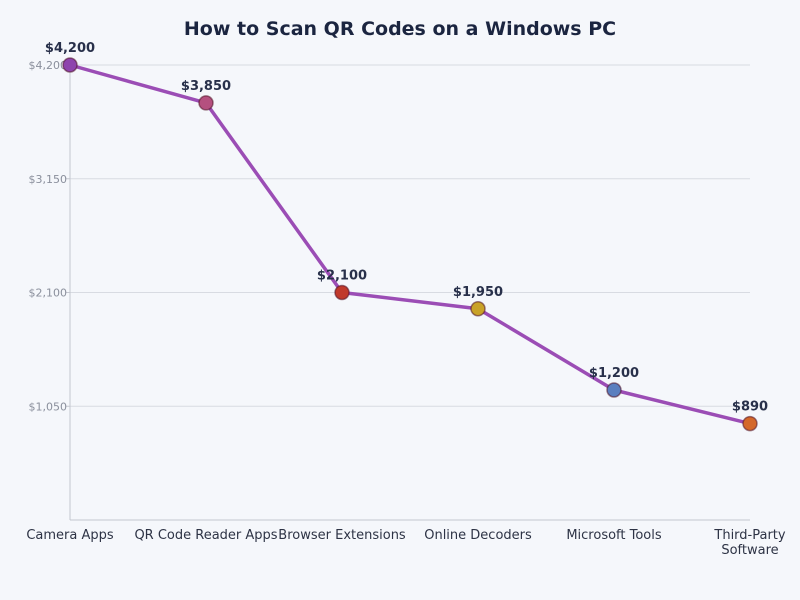 The image size is (800, 600). I want to click on x-tick-label-line: Browser Extensions, so click(342, 535).